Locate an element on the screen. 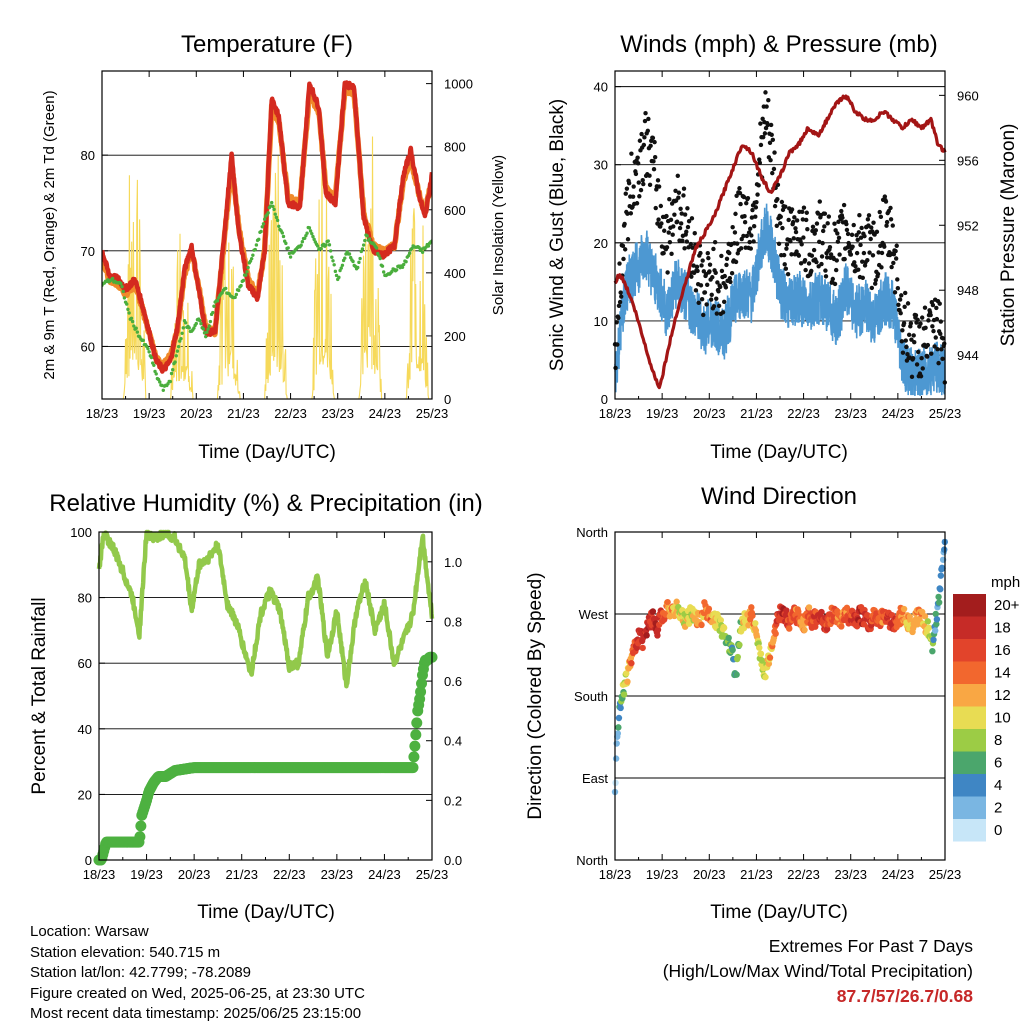 This screenshot has width=1024, height=1025. speed-color-legend: 20+ 18 16 14 12 10 8 6 4 2 0 is located at coordinates (986, 718).